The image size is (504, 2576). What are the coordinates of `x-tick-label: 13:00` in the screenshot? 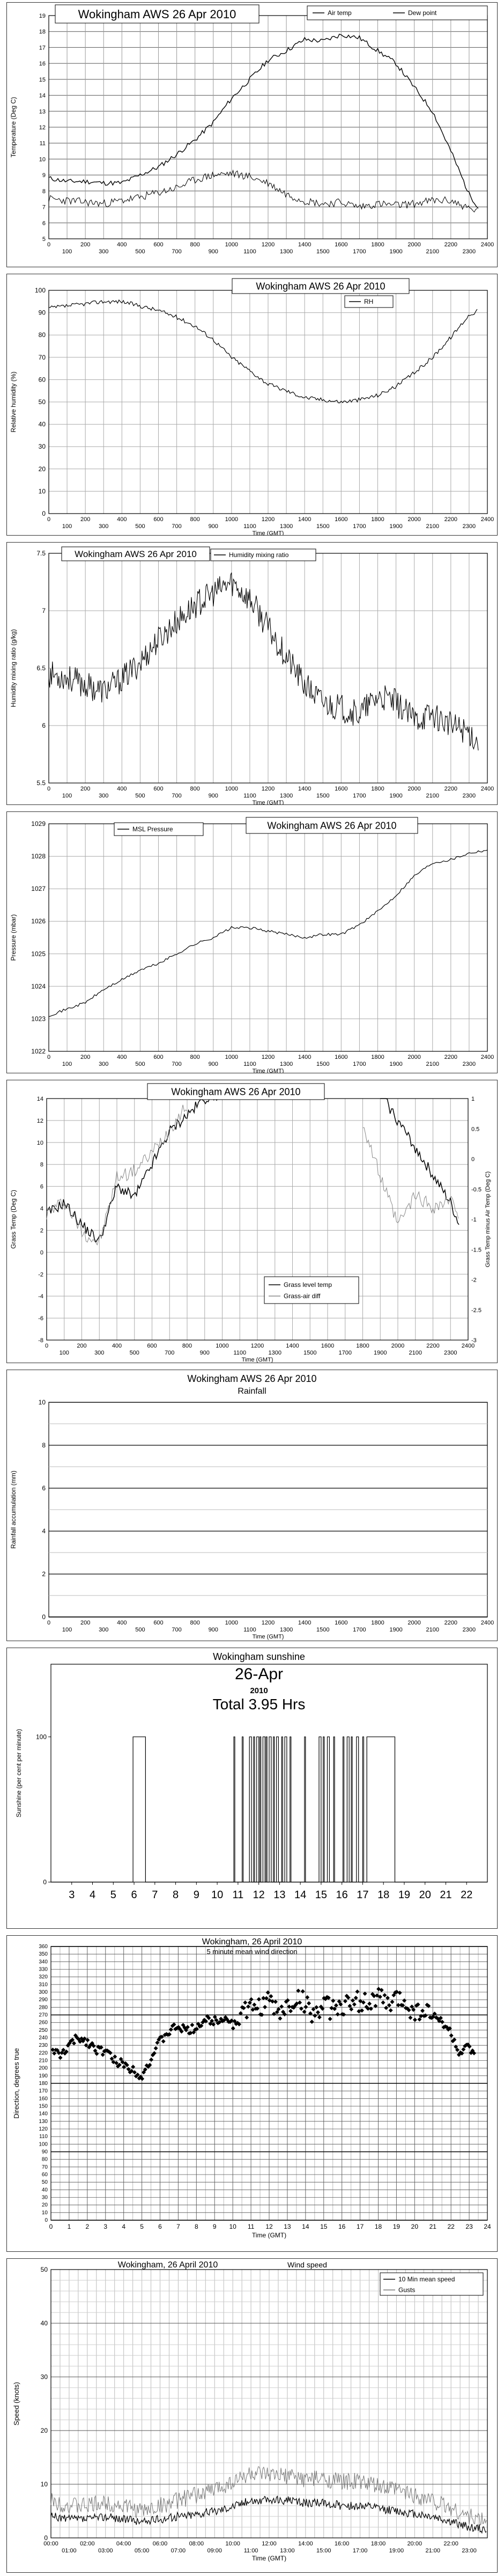 It's located at (287, 2551).